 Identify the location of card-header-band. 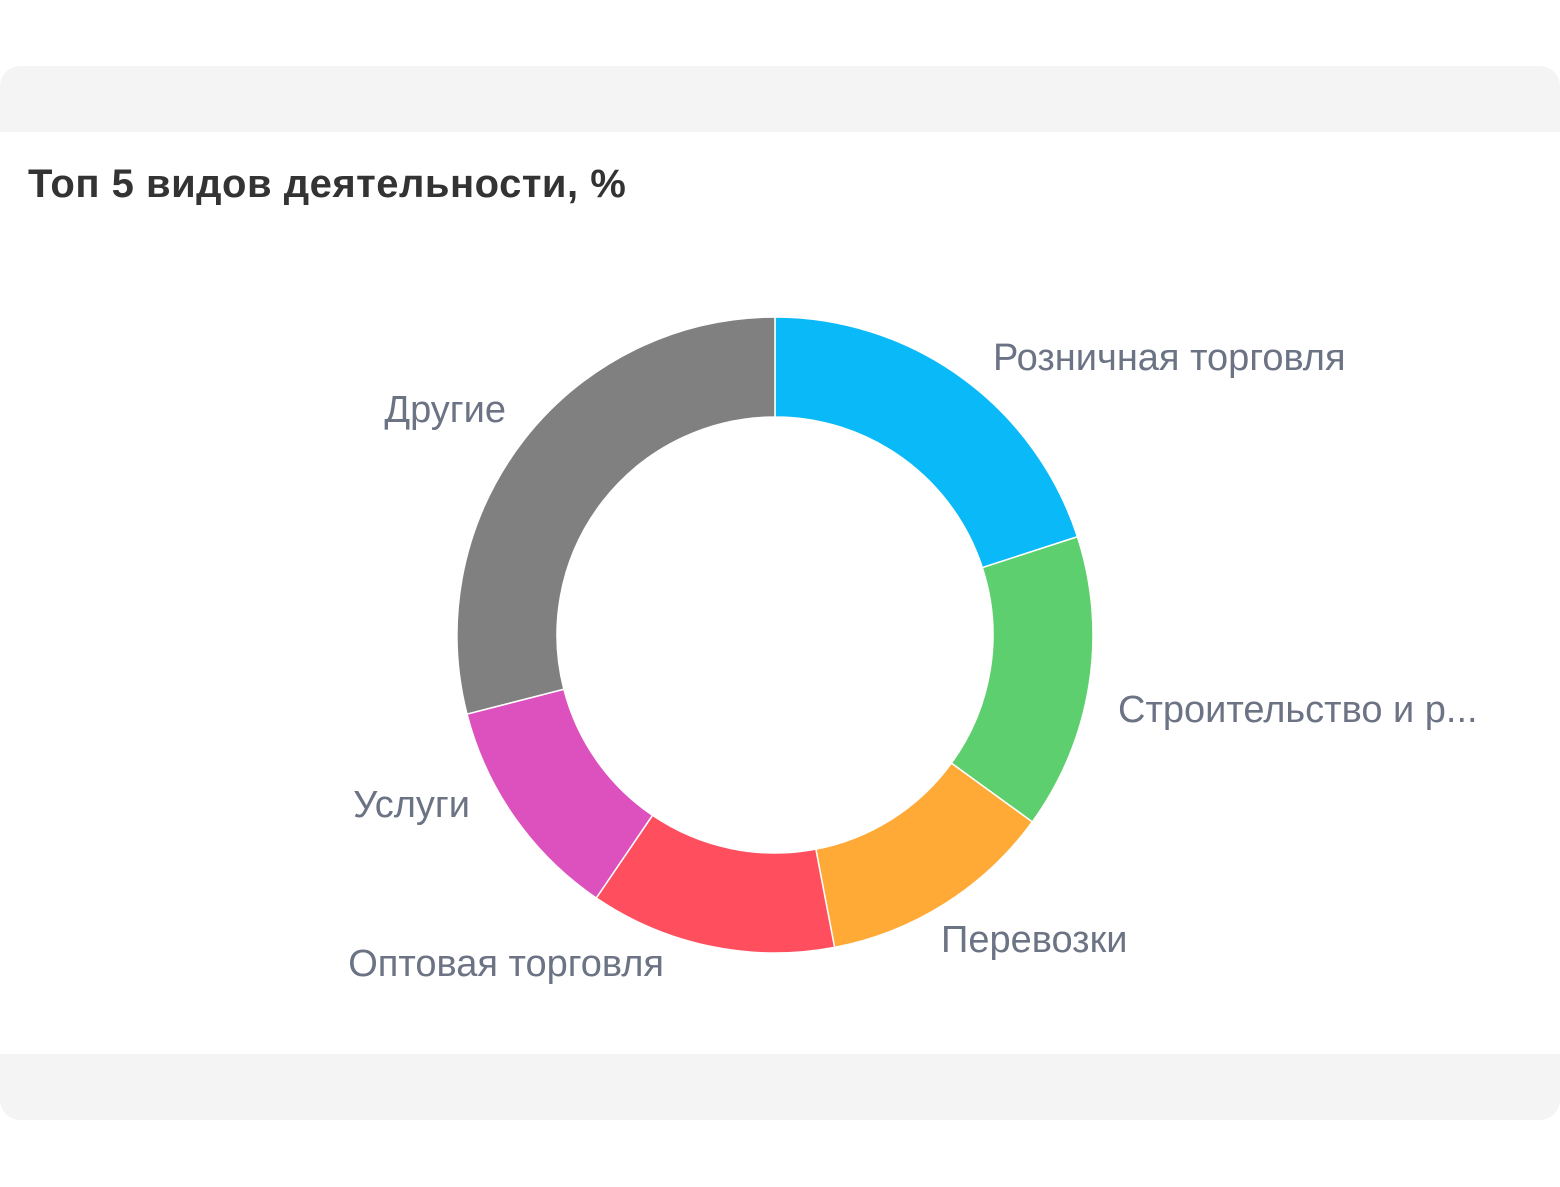
(780, 99).